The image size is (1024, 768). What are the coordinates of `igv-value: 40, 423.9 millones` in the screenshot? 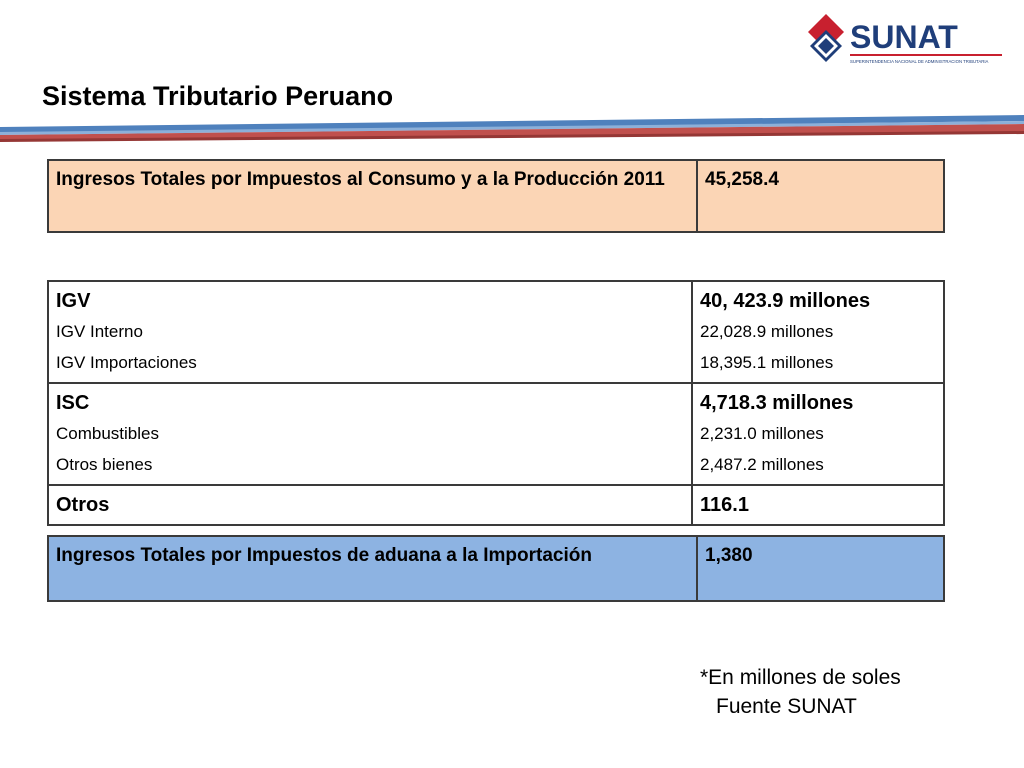 It's located at (785, 301).